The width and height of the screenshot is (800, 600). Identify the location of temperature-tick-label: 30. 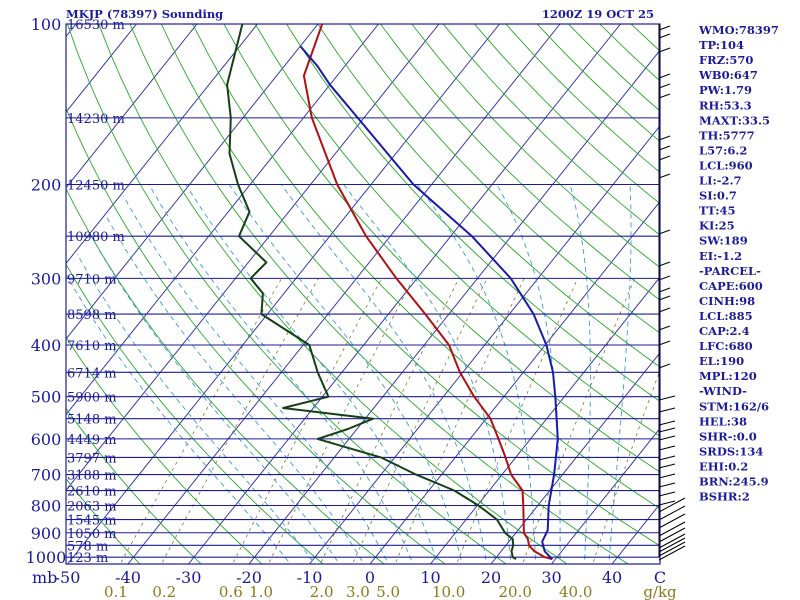
(551, 577).